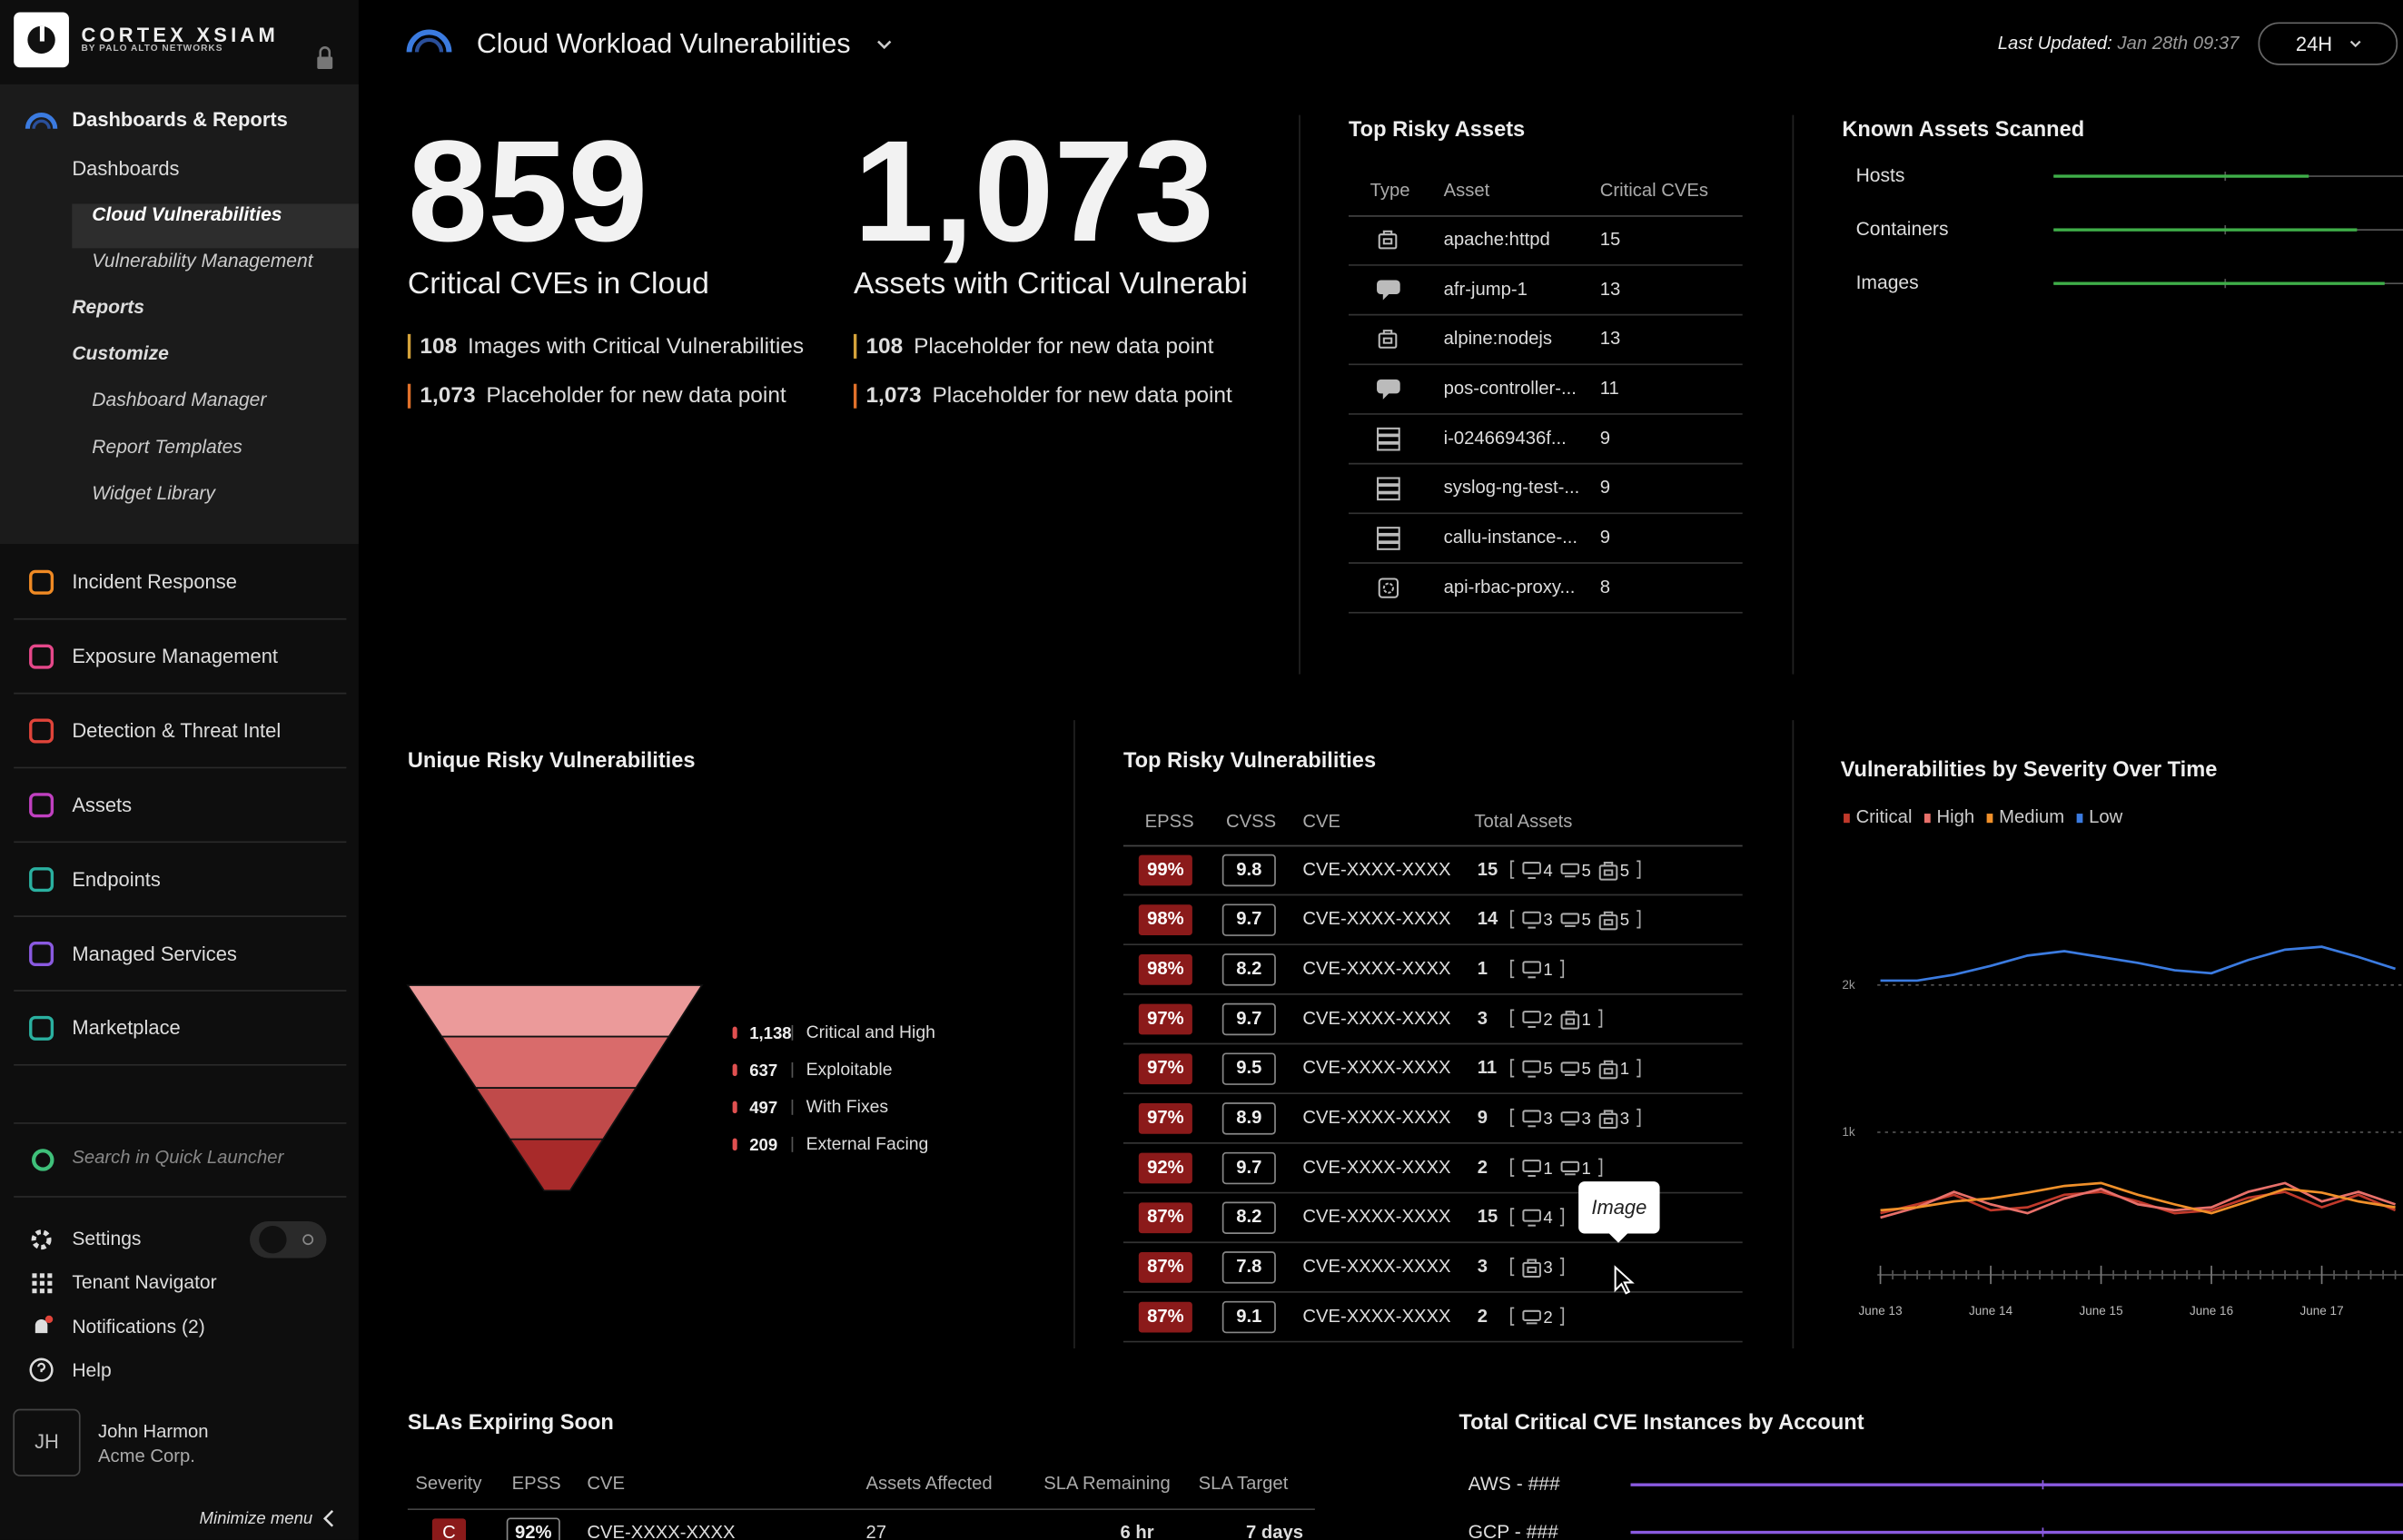 Image resolution: width=2403 pixels, height=1540 pixels. I want to click on icon-server, so click(1388, 489).